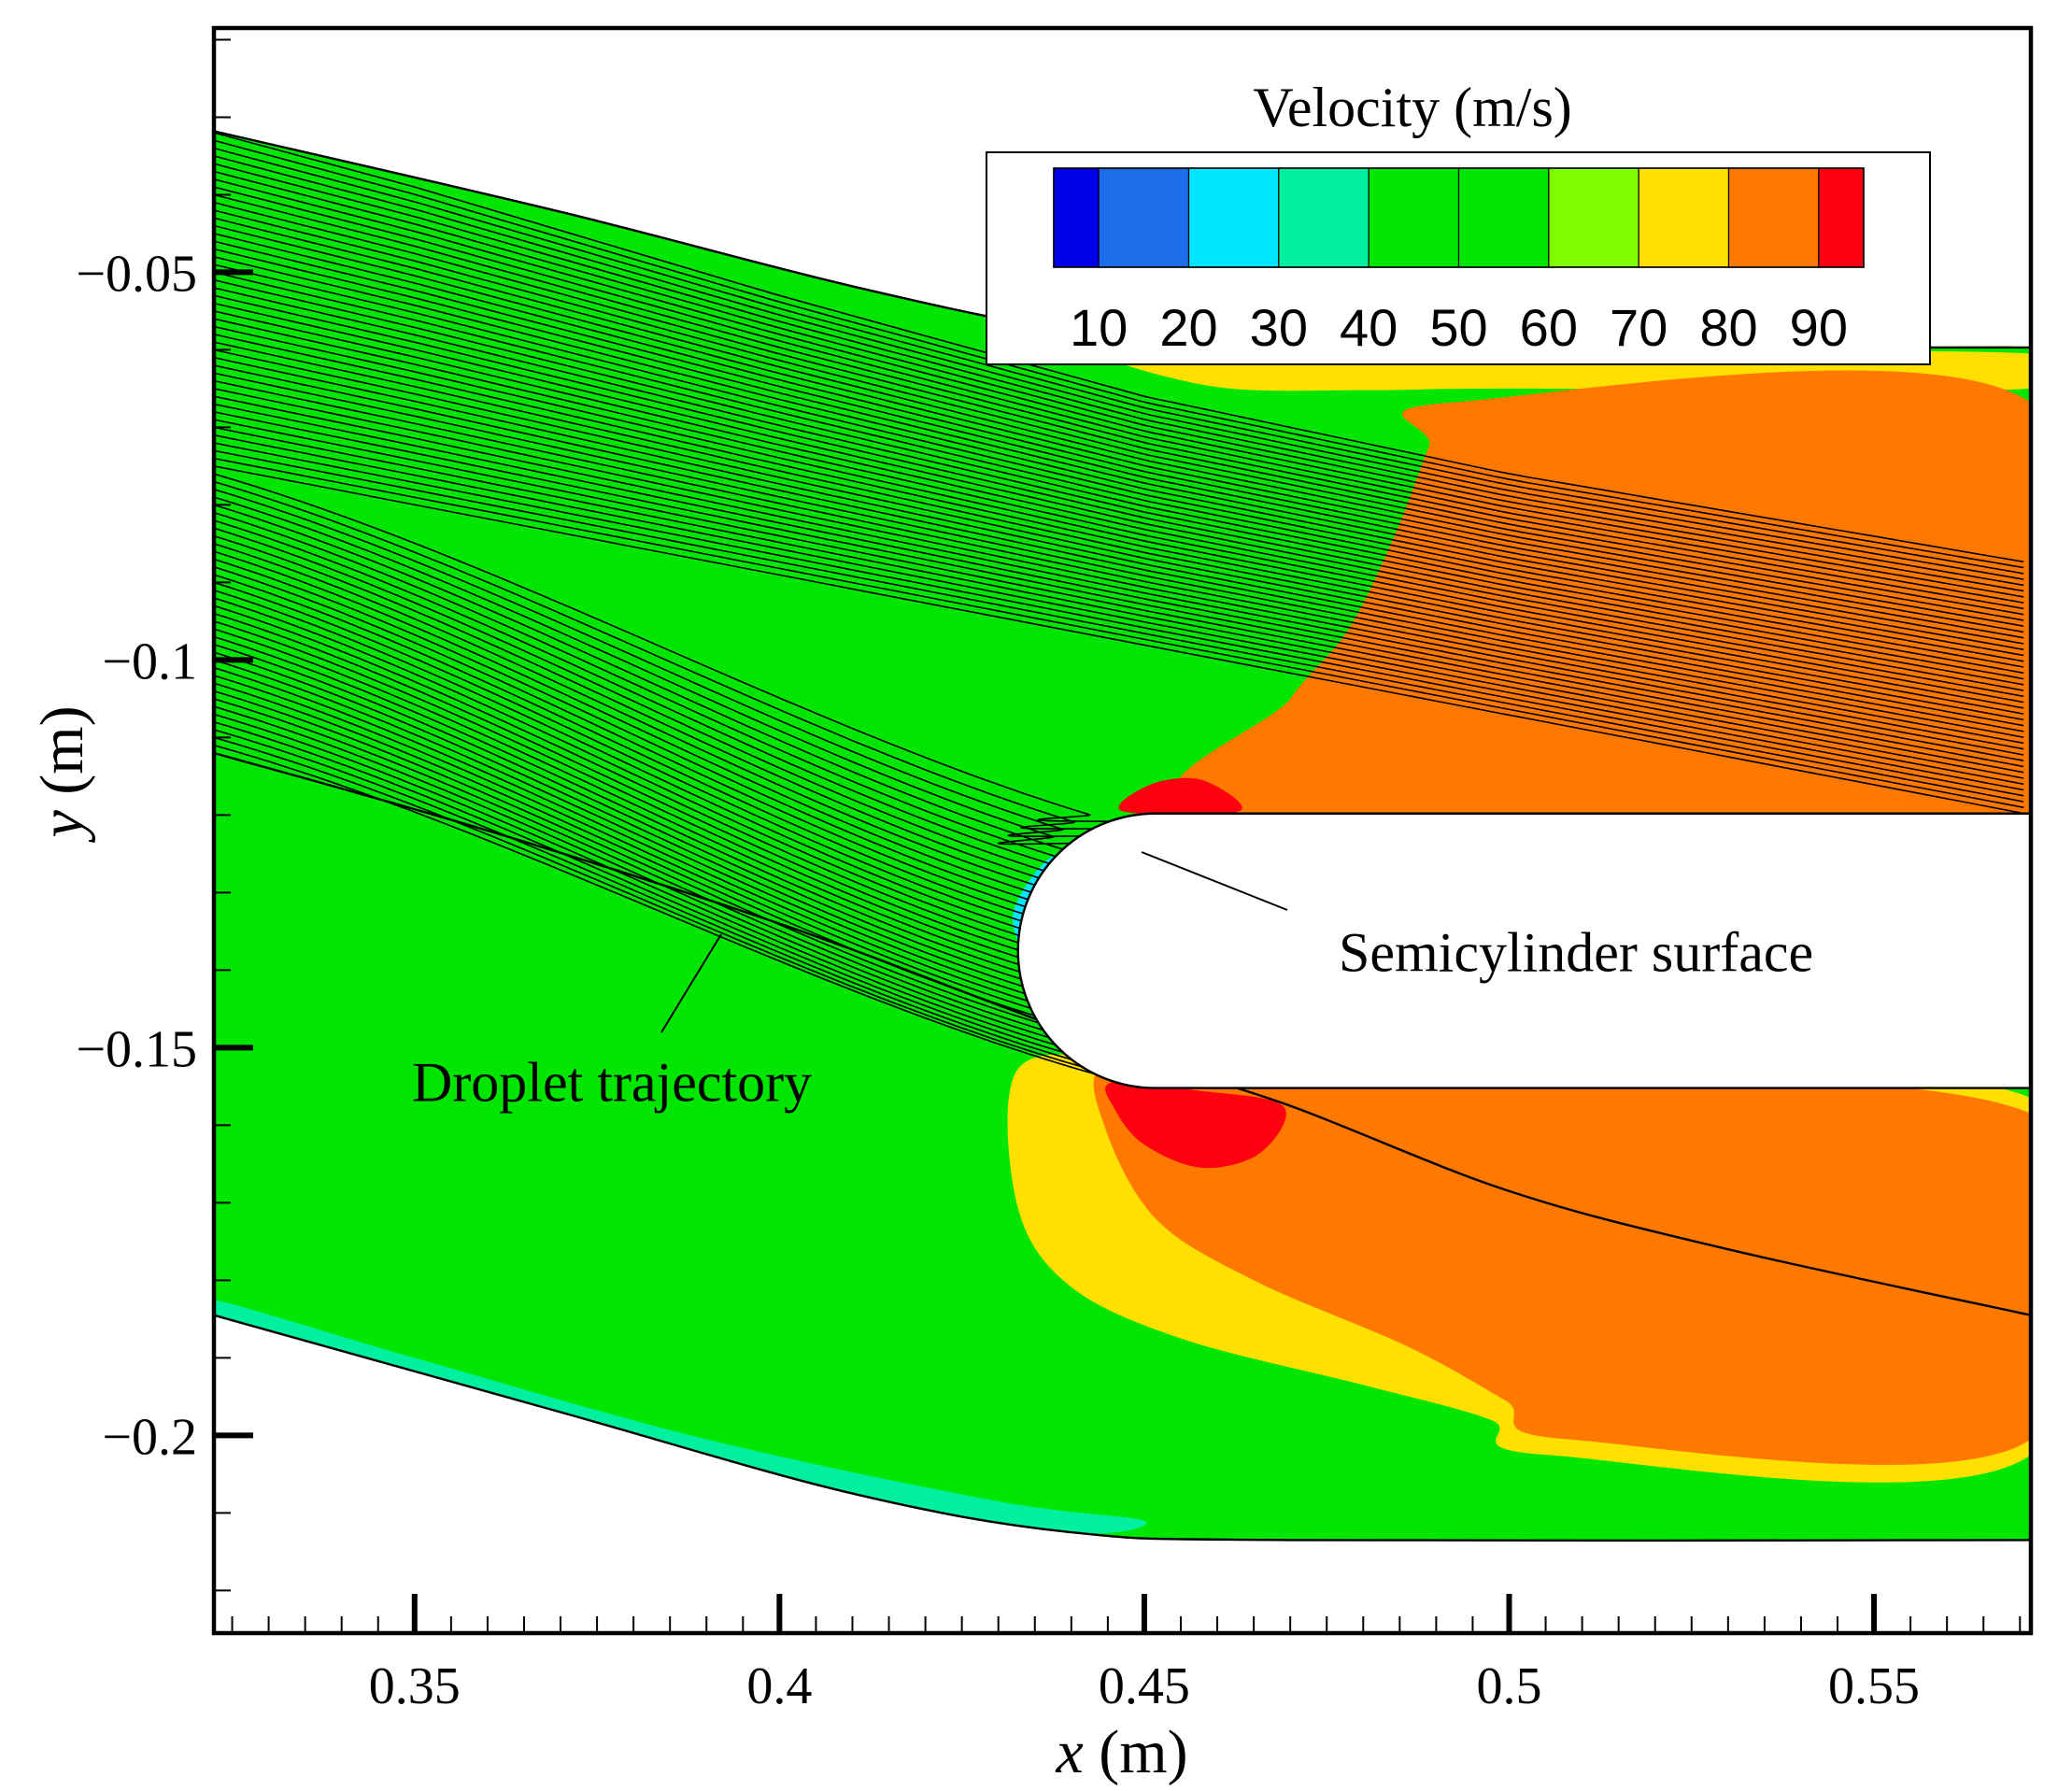 The width and height of the screenshot is (2072, 1791). What do you see at coordinates (1819, 328) in the screenshot?
I see `legend-tick-label: 90` at bounding box center [1819, 328].